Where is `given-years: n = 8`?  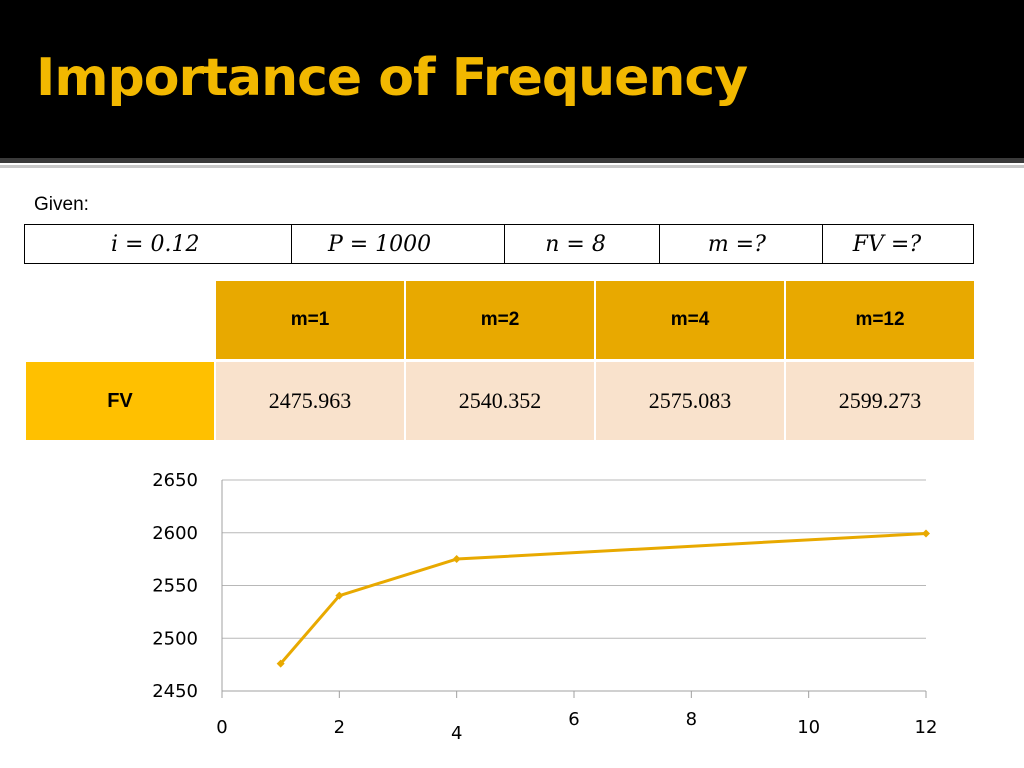
given-years: n = 8 is located at coordinates (582, 244).